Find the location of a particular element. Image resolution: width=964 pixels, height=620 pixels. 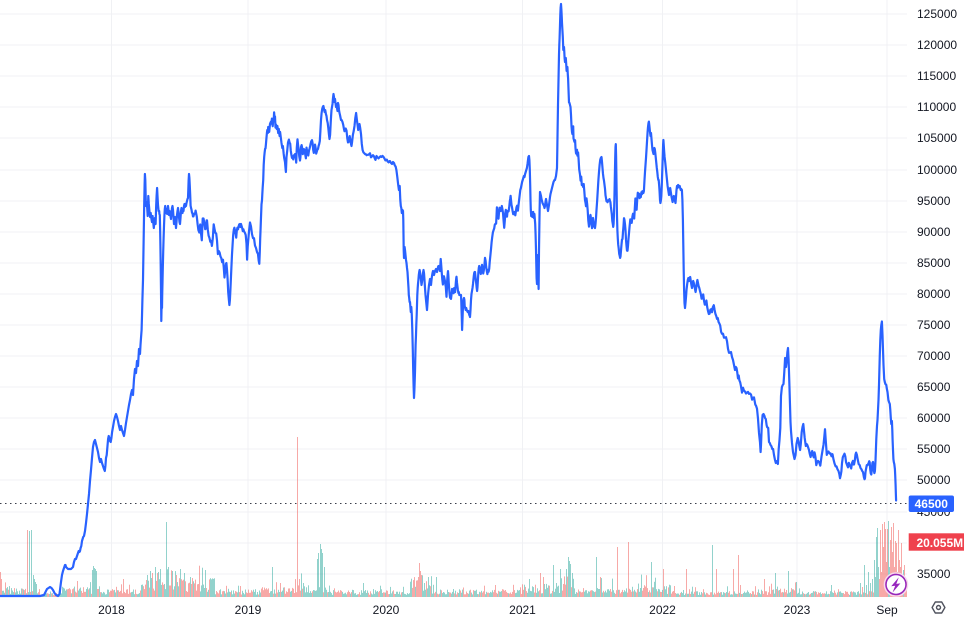

svg-text: 46500 is located at coordinates (932, 504).